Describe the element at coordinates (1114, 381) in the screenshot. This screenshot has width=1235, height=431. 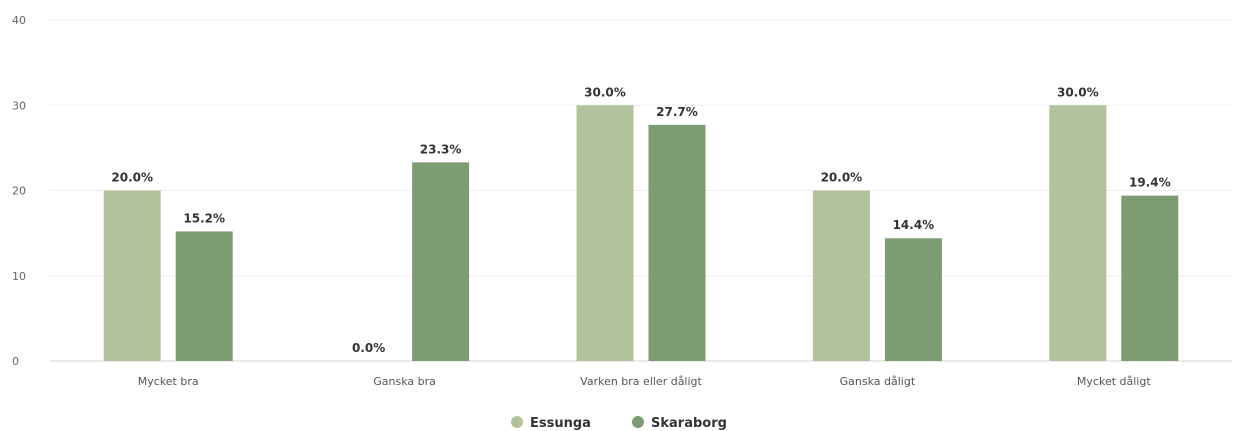
I see `x-category-label: Mycket dåligt` at that location.